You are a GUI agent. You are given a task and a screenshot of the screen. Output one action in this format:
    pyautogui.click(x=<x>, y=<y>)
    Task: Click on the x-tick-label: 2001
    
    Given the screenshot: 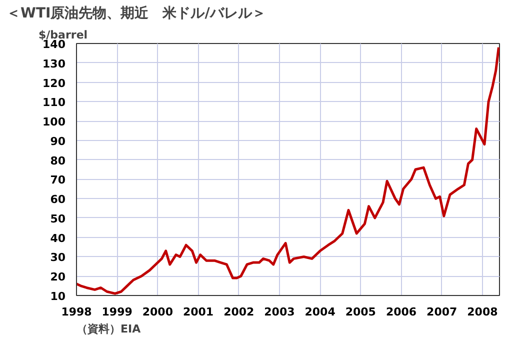 What is the action you would take?
    pyautogui.click(x=198, y=312)
    